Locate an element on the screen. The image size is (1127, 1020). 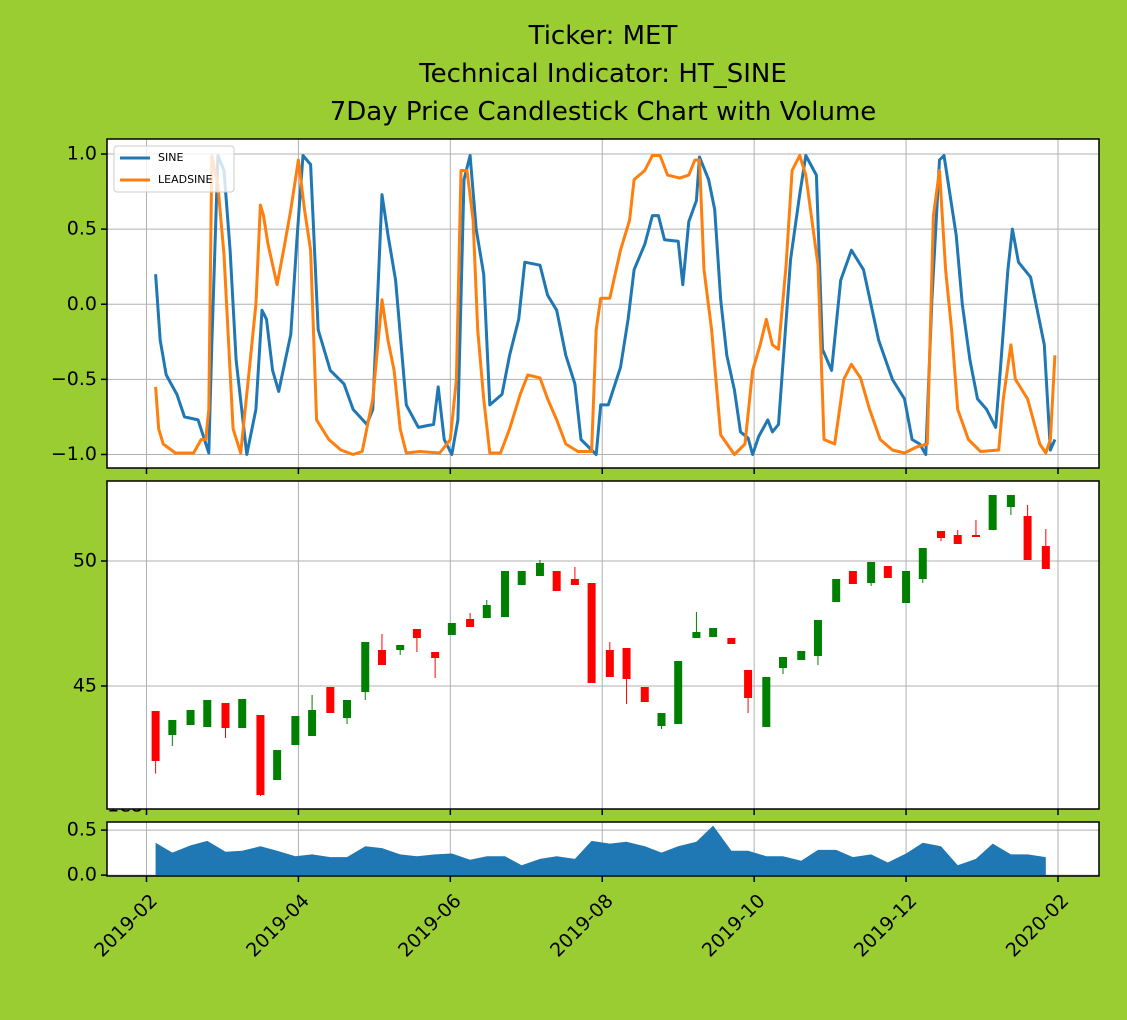
axes-frame is located at coordinates (603, 849).